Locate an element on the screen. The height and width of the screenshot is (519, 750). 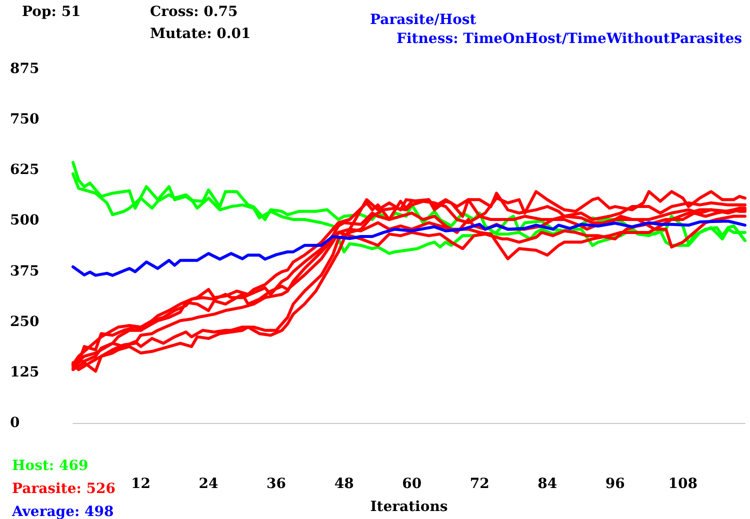
text: Average: 498 is located at coordinates (62, 511).